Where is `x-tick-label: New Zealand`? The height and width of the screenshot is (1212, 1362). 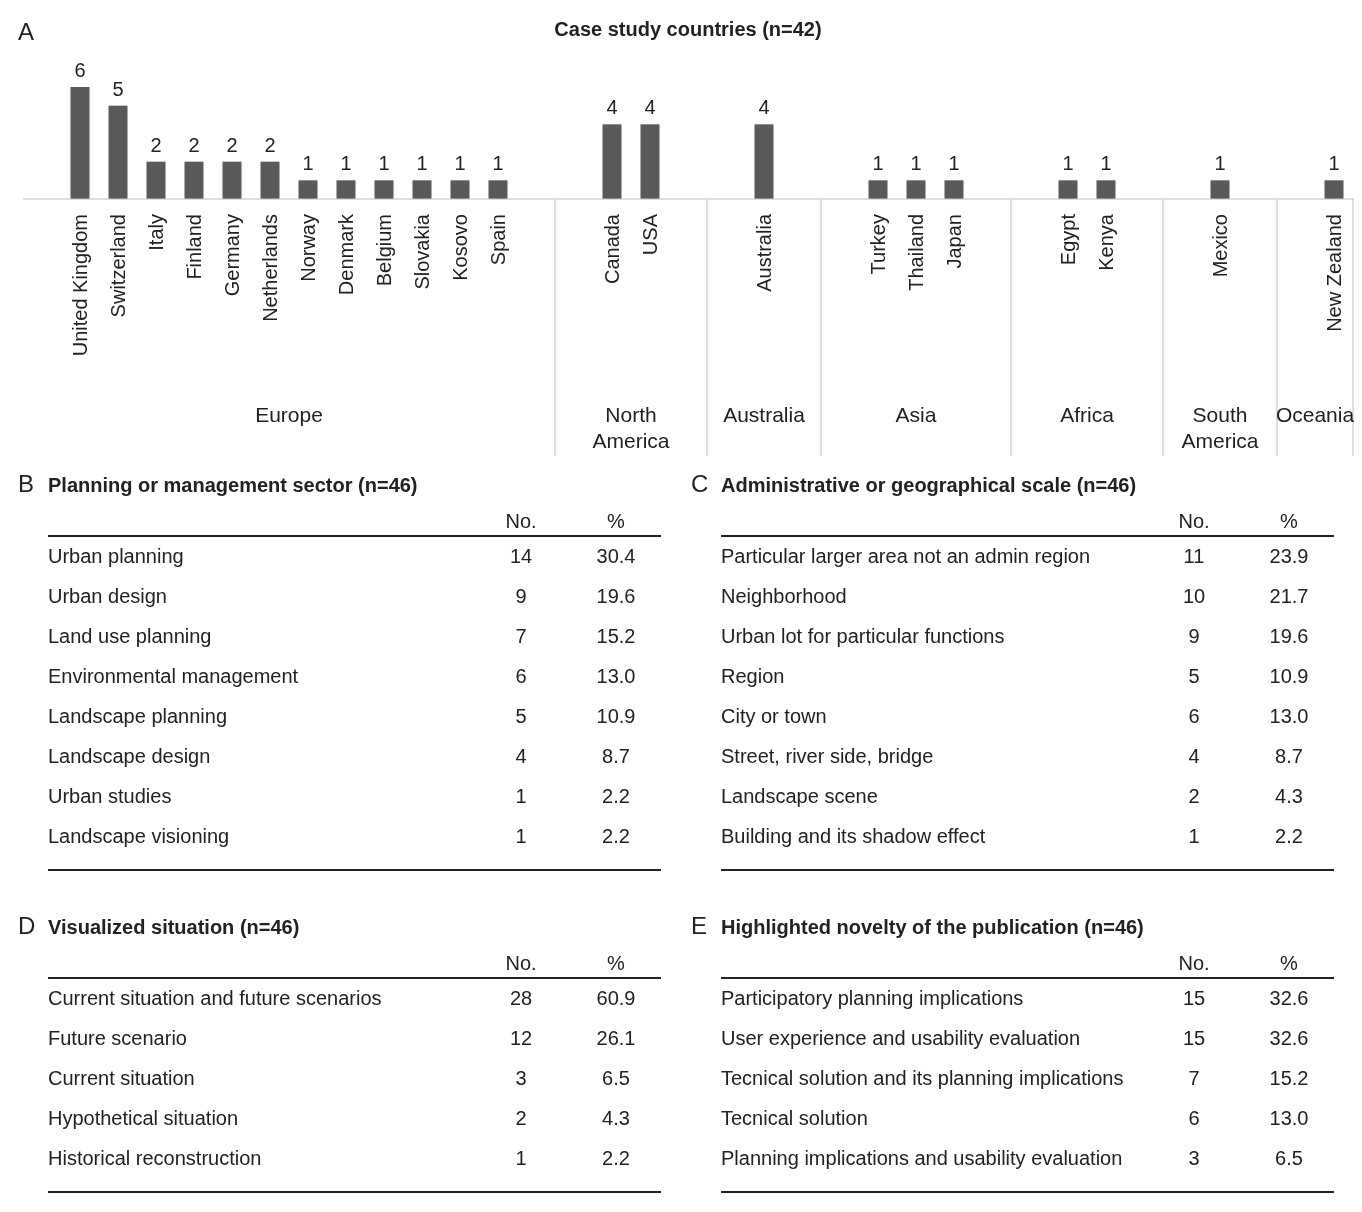 x-tick-label: New Zealand is located at coordinates (1334, 273).